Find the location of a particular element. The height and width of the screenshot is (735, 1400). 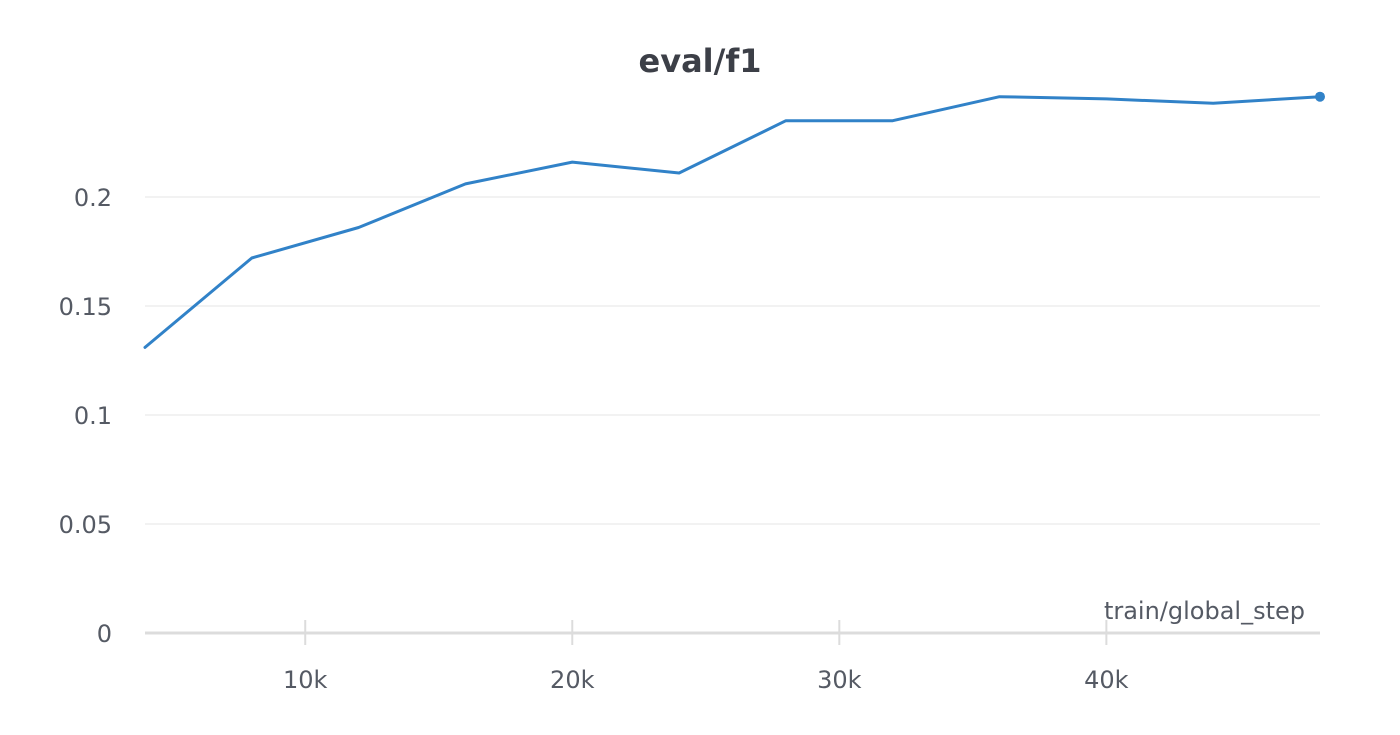

y-tick-label: 0.05 is located at coordinates (85, 525).